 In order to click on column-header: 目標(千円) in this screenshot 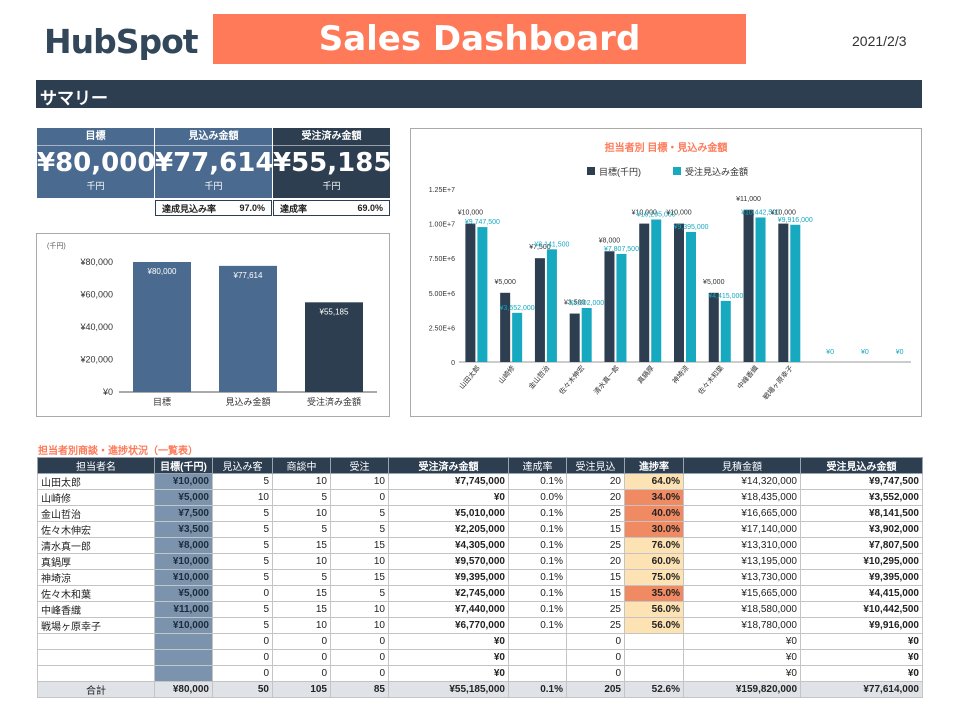, I will do `click(183, 465)`.